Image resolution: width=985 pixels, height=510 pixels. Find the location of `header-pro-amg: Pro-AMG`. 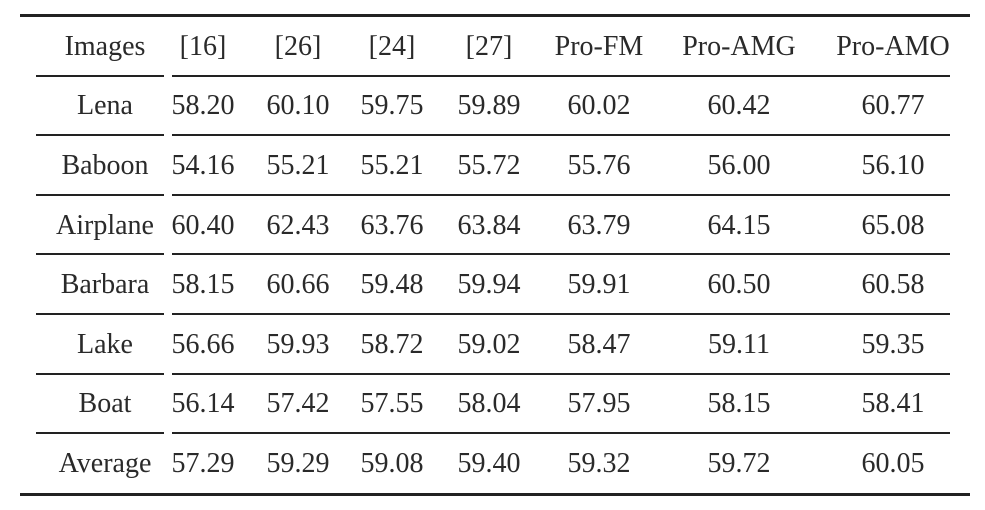

header-pro-amg: Pro-AMG is located at coordinates (739, 46).